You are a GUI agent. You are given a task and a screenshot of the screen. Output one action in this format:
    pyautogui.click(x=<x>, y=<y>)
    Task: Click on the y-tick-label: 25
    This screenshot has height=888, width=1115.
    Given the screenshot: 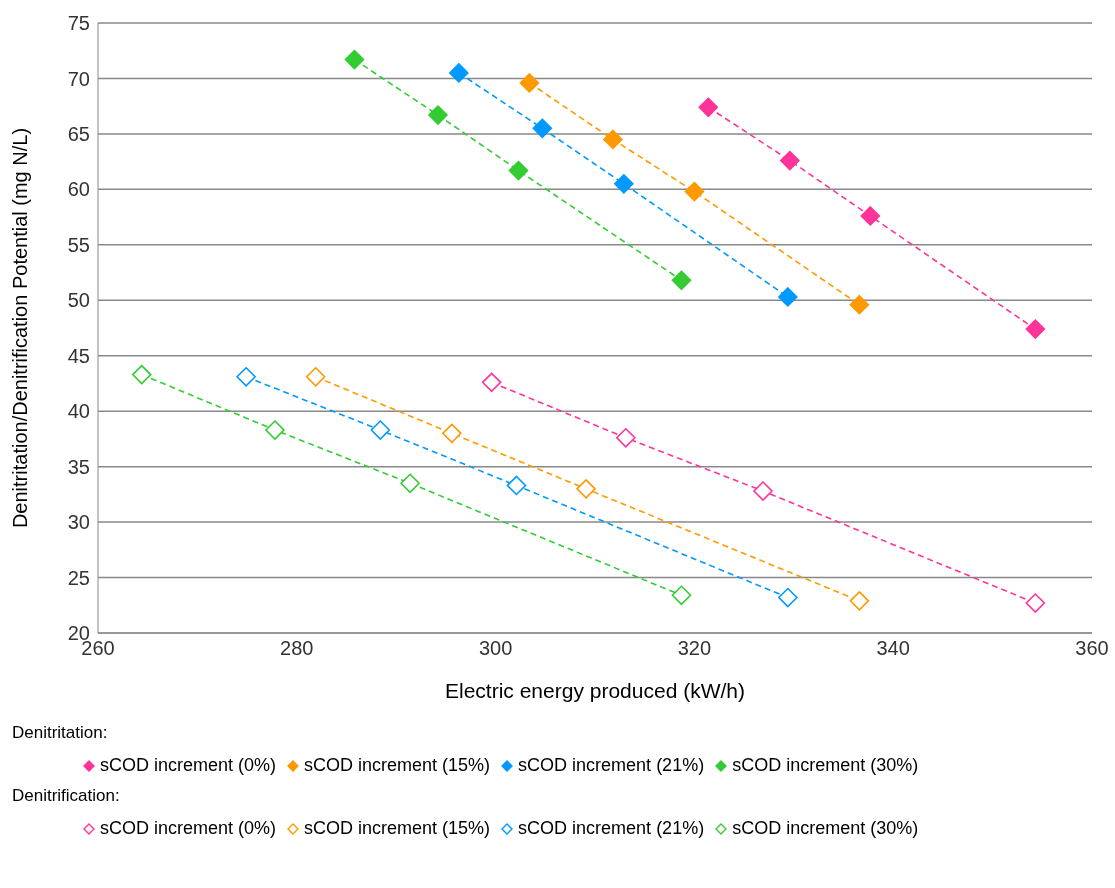 What is the action you would take?
    pyautogui.click(x=78, y=577)
    